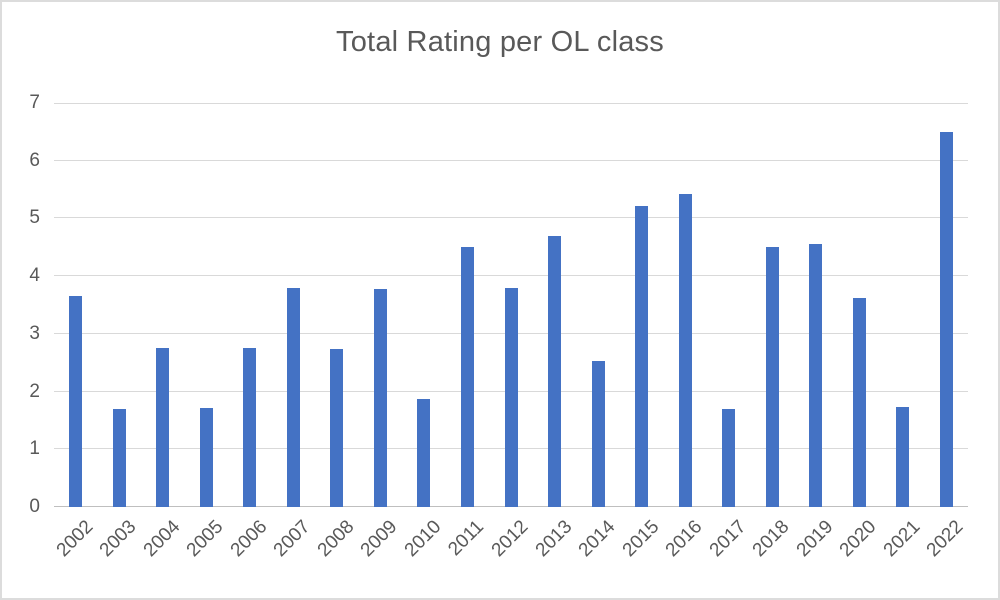 This screenshot has height=600, width=1000. What do you see at coordinates (945, 539) in the screenshot?
I see `x-tick-label-2022: 2022` at bounding box center [945, 539].